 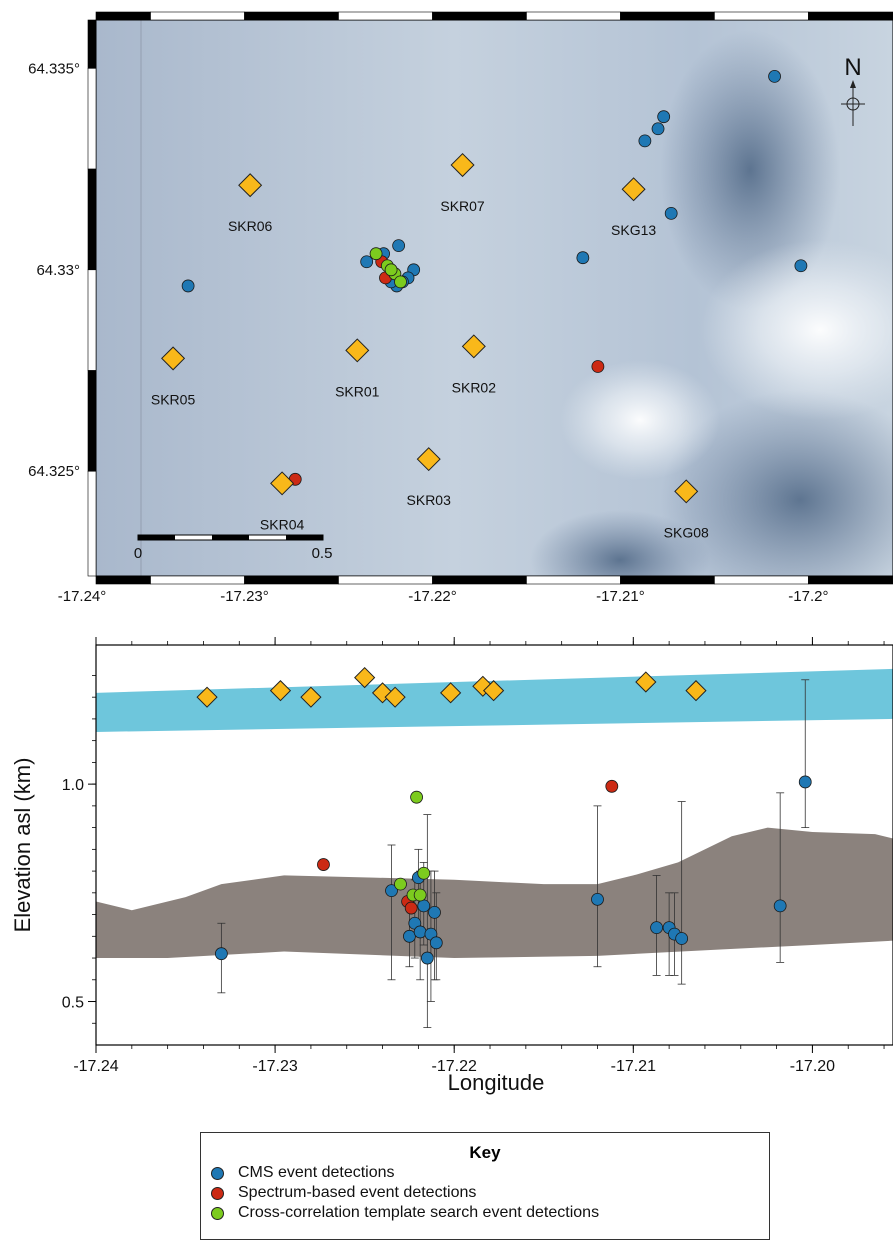 What do you see at coordinates (633, 1066) in the screenshot?
I see `x-tick-label: -17.21` at bounding box center [633, 1066].